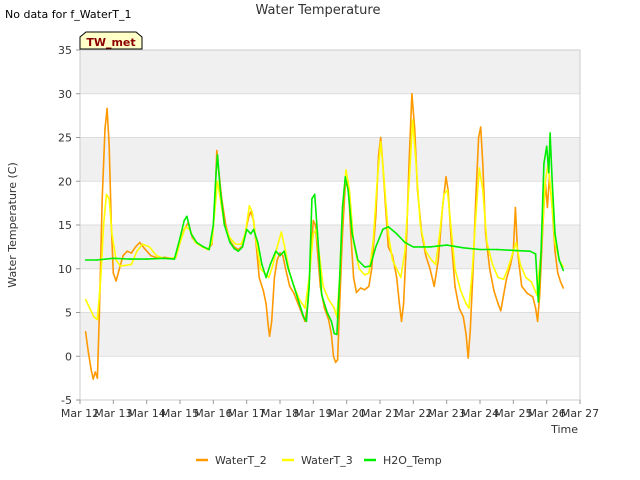  I want to click on legend-label-h2o-temp: H2O_Temp, so click(412, 460).